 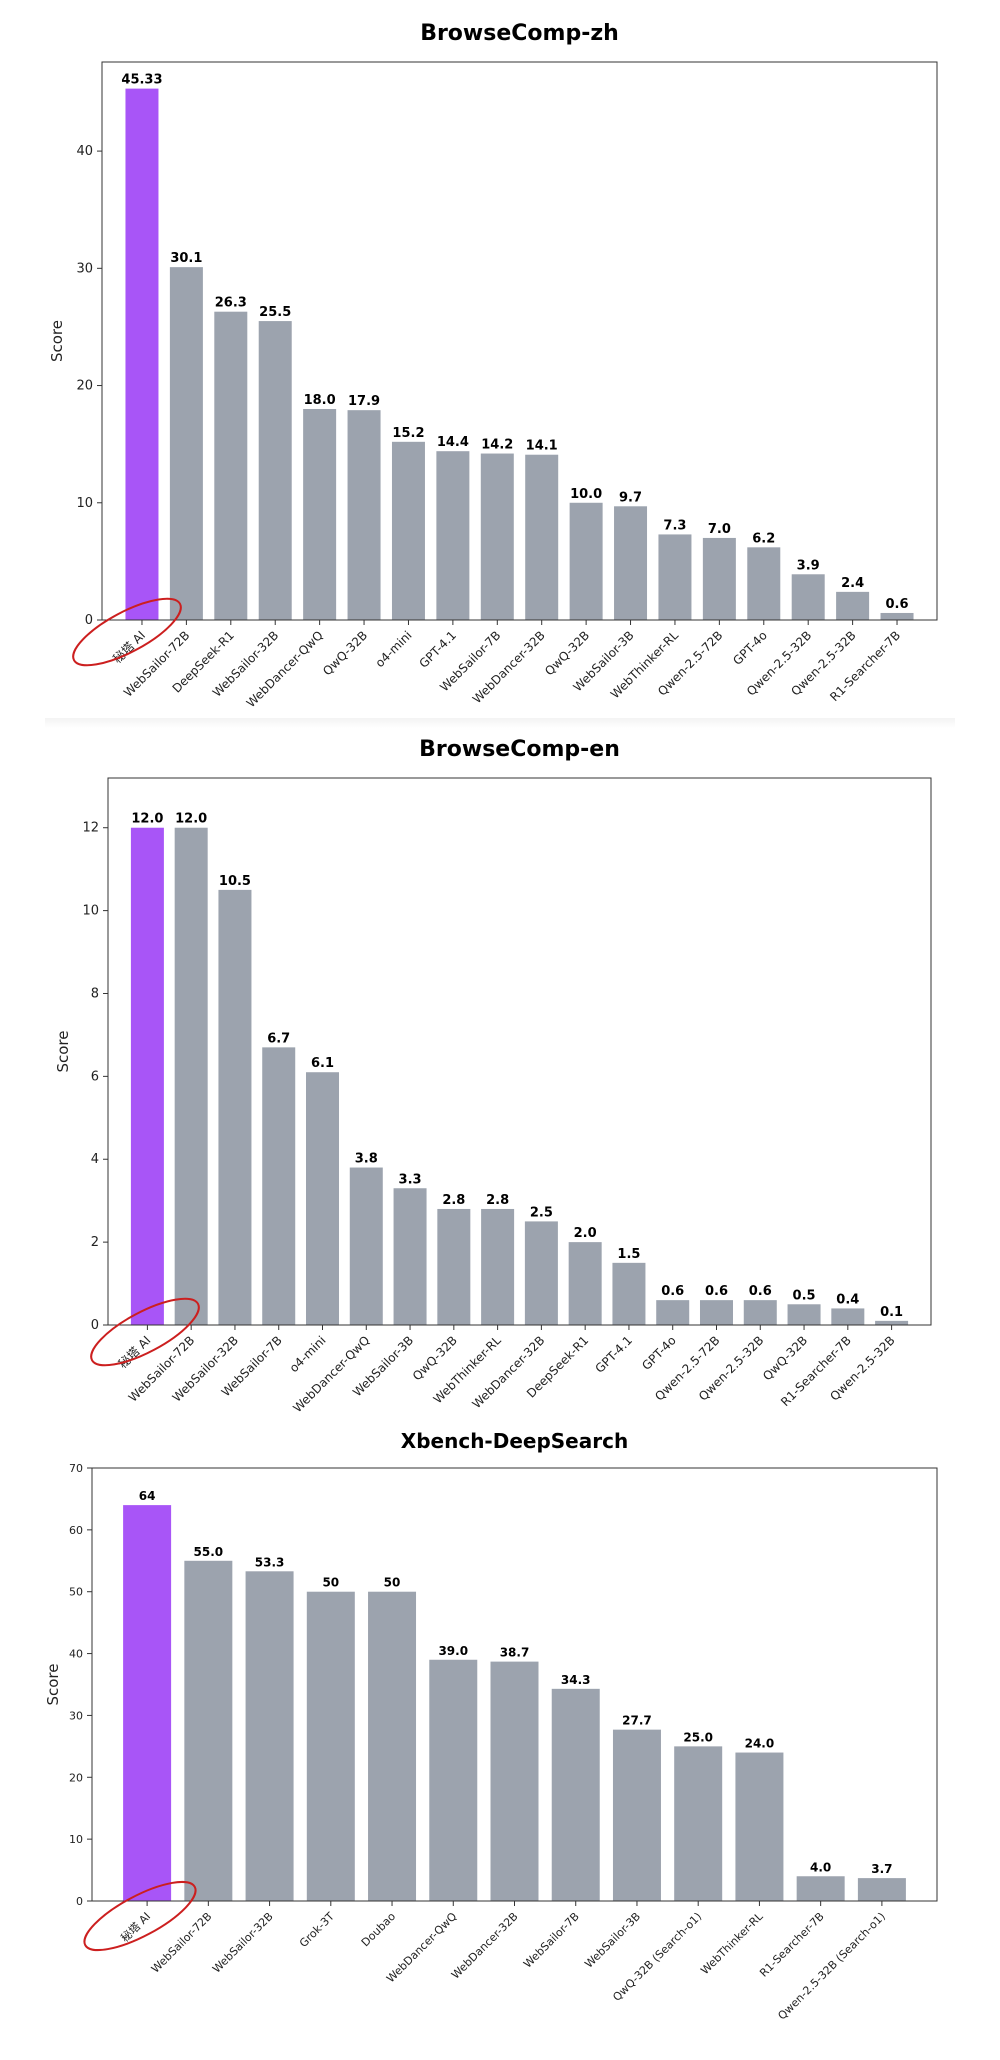 What do you see at coordinates (231, 303) in the screenshot?
I see `bar-value-label: 26.3` at bounding box center [231, 303].